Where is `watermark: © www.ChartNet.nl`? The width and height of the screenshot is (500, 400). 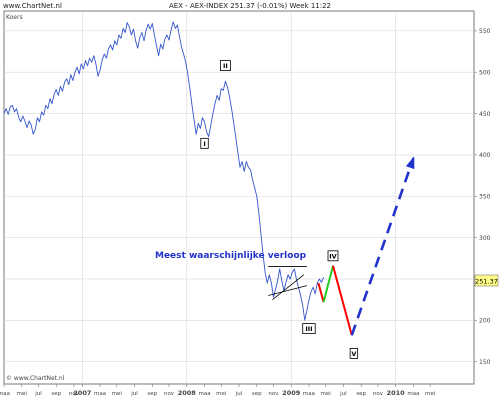 watermark: © www.ChartNet.nl is located at coordinates (35, 378).